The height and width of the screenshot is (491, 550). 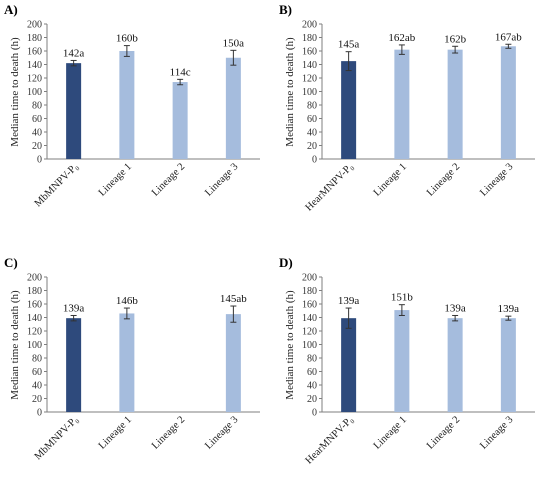 I want to click on data-label: 167ab, so click(x=508, y=37).